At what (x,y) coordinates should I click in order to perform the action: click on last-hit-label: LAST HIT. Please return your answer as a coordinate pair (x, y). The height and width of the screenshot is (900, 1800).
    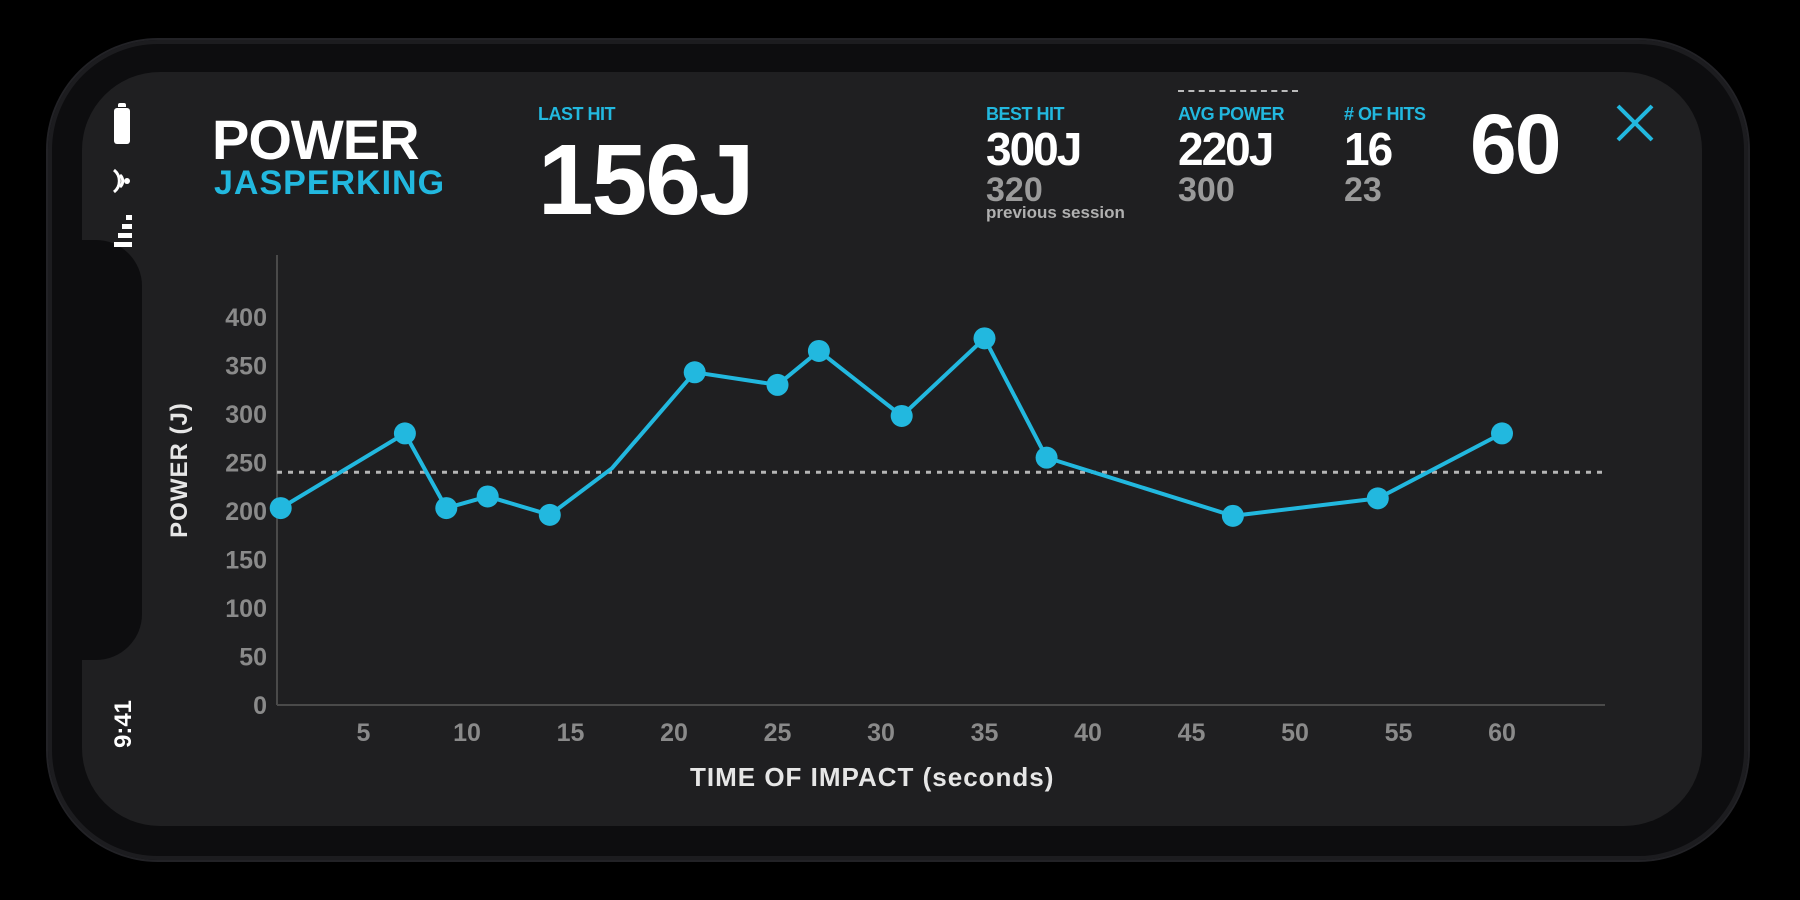
    Looking at the image, I should click on (577, 114).